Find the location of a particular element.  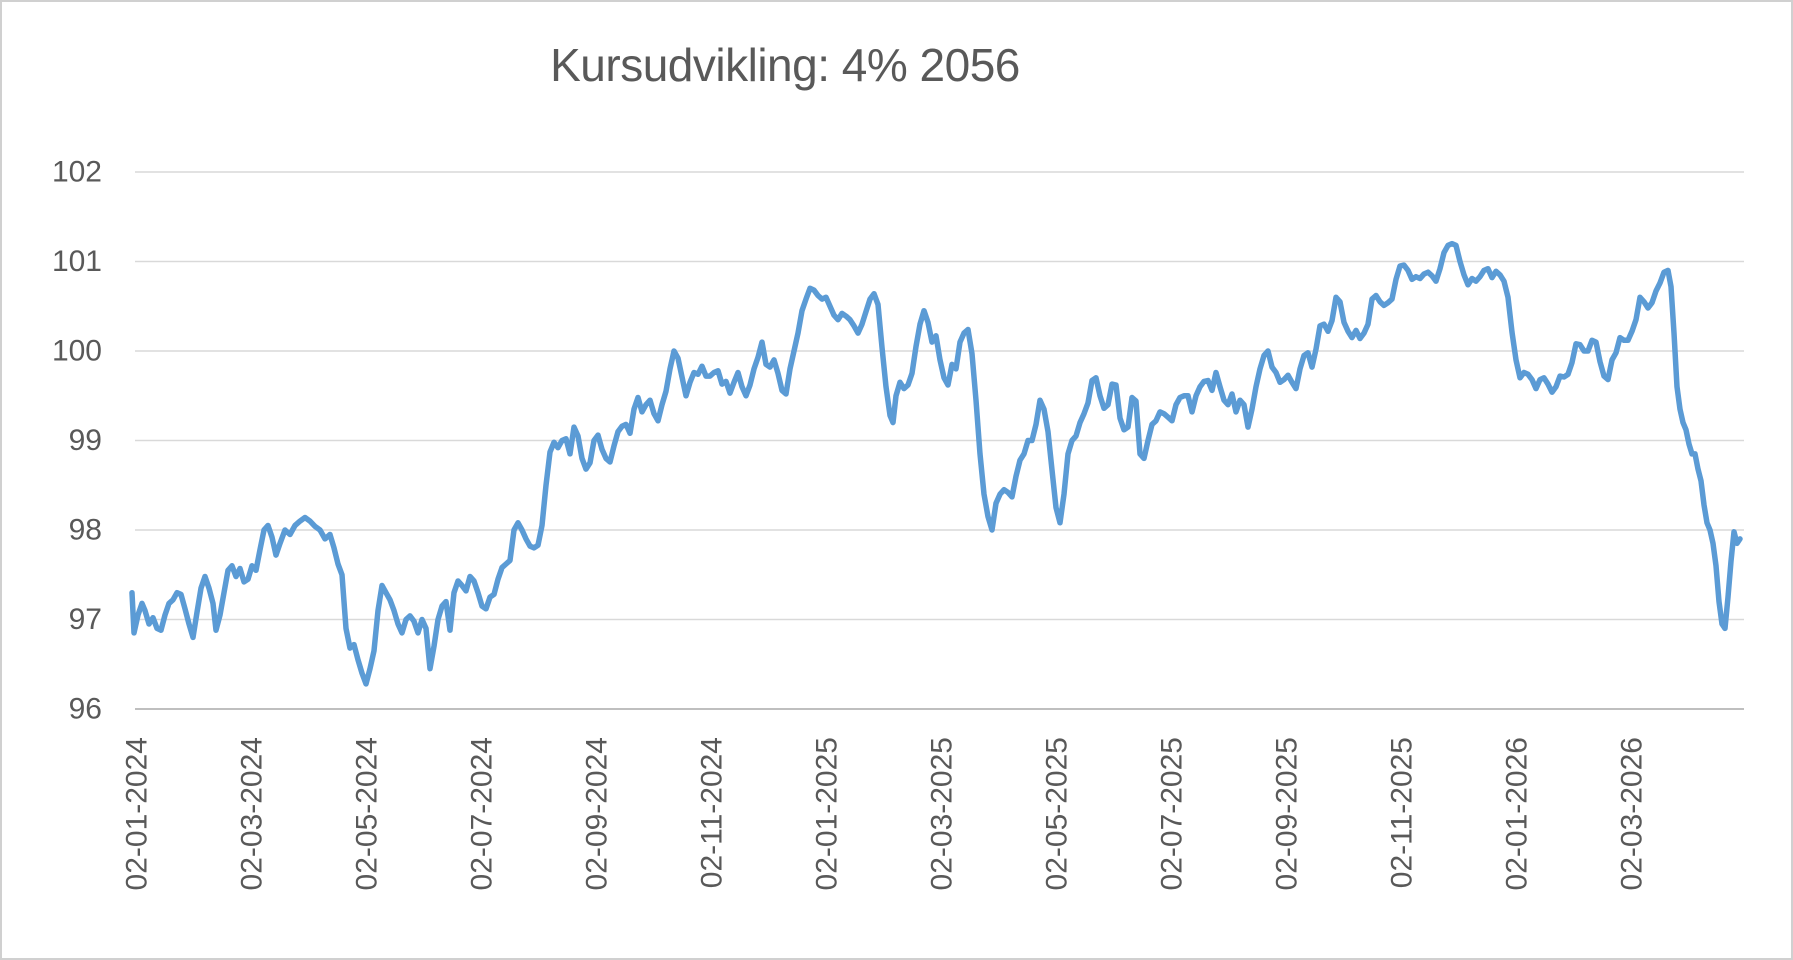

y-axis-tick-label: 101 is located at coordinates (77, 261).